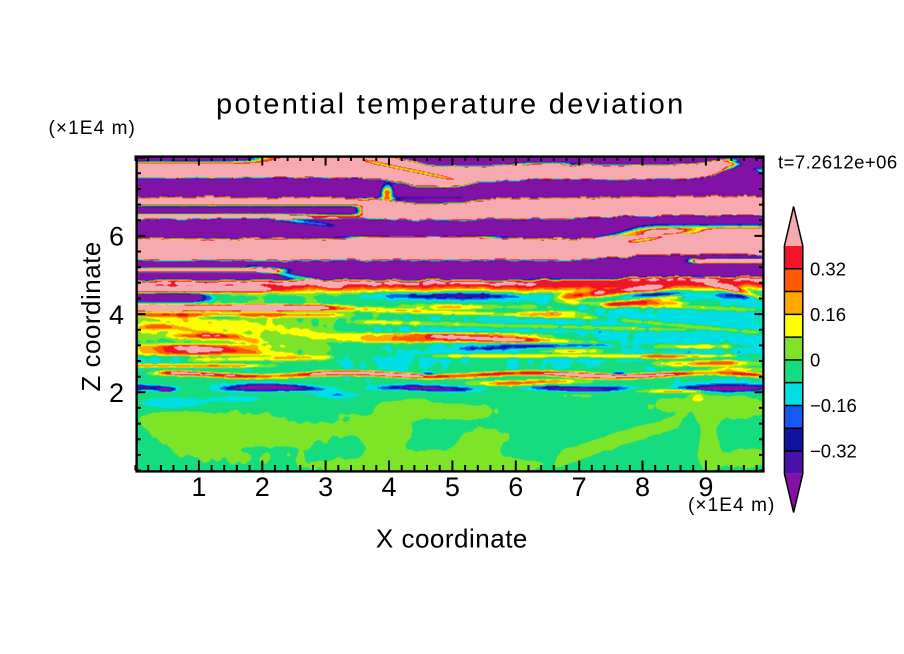  Describe the element at coordinates (833, 451) in the screenshot. I see `svg-text: −0.32` at that location.